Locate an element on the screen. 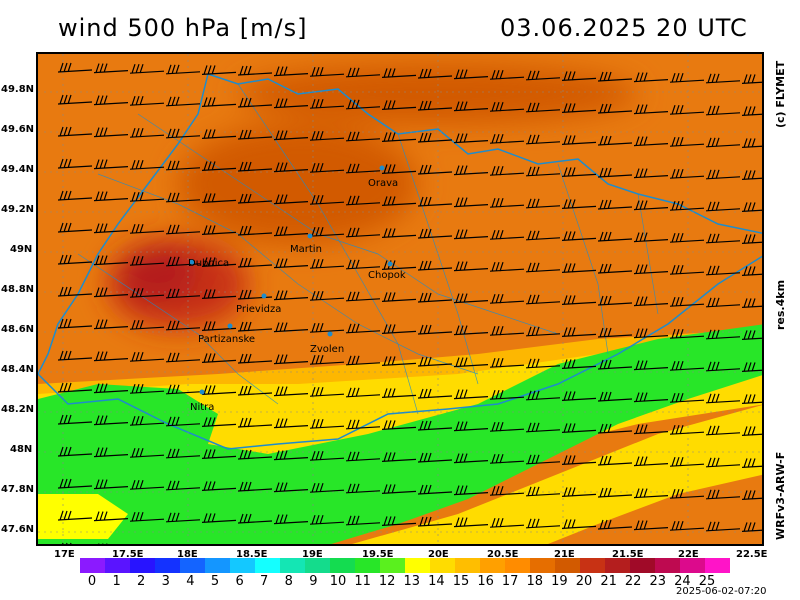  color-scale-label: 20 is located at coordinates (584, 581).